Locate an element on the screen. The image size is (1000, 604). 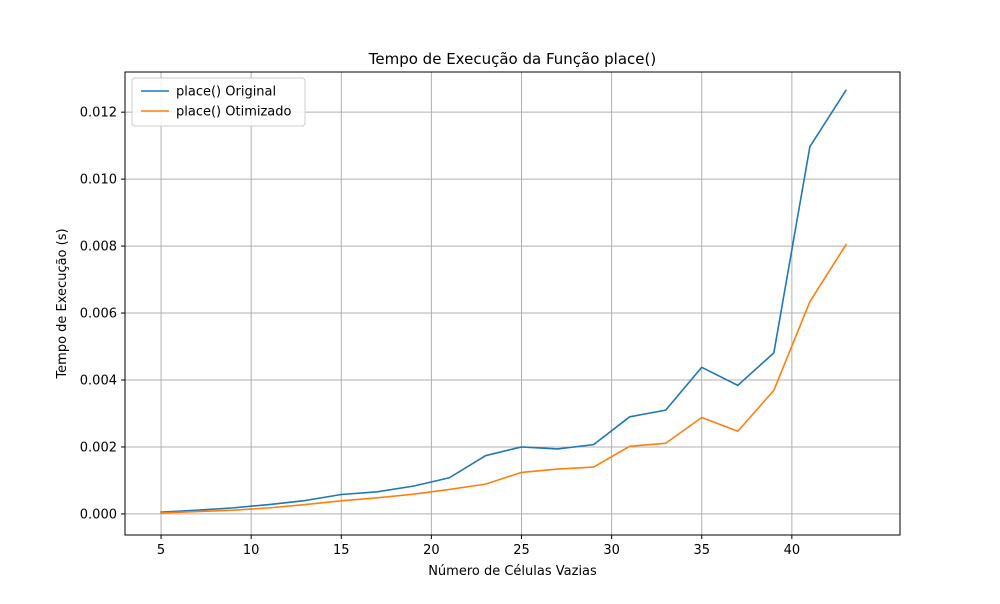
y-tick-label: 0.006 is located at coordinates (98, 314).